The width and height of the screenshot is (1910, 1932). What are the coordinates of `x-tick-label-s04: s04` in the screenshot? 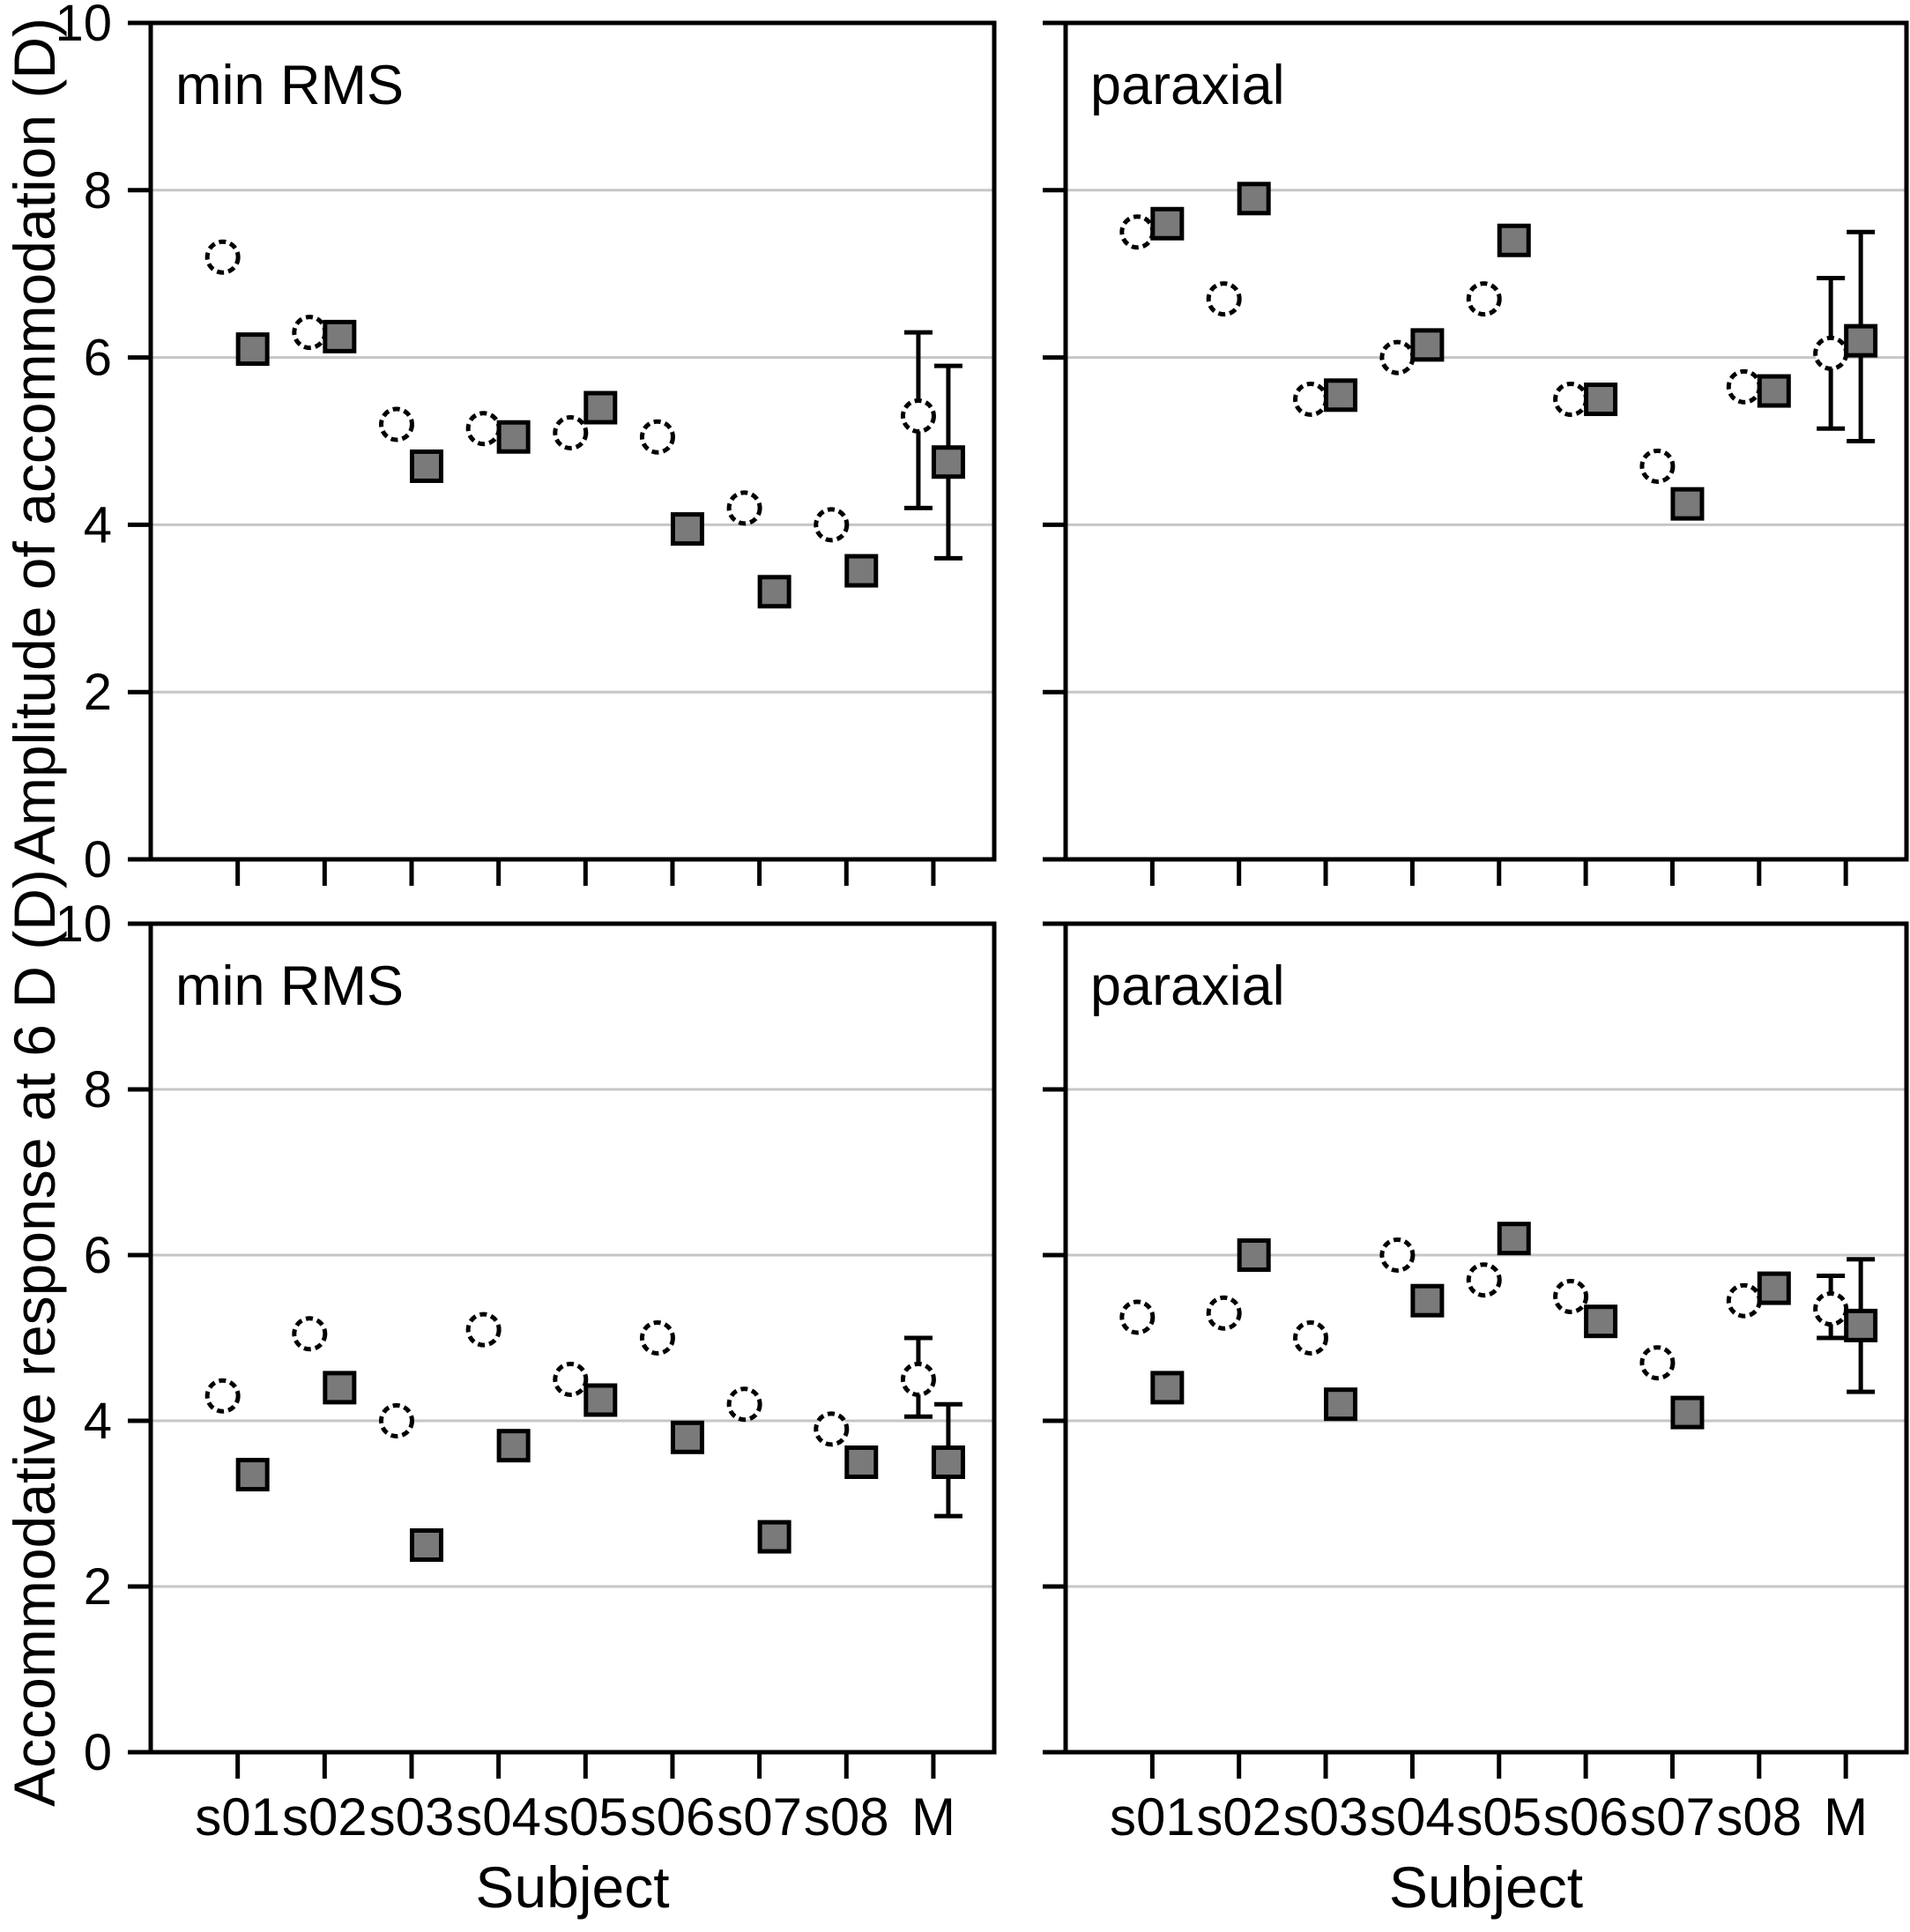 It's located at (1412, 1817).